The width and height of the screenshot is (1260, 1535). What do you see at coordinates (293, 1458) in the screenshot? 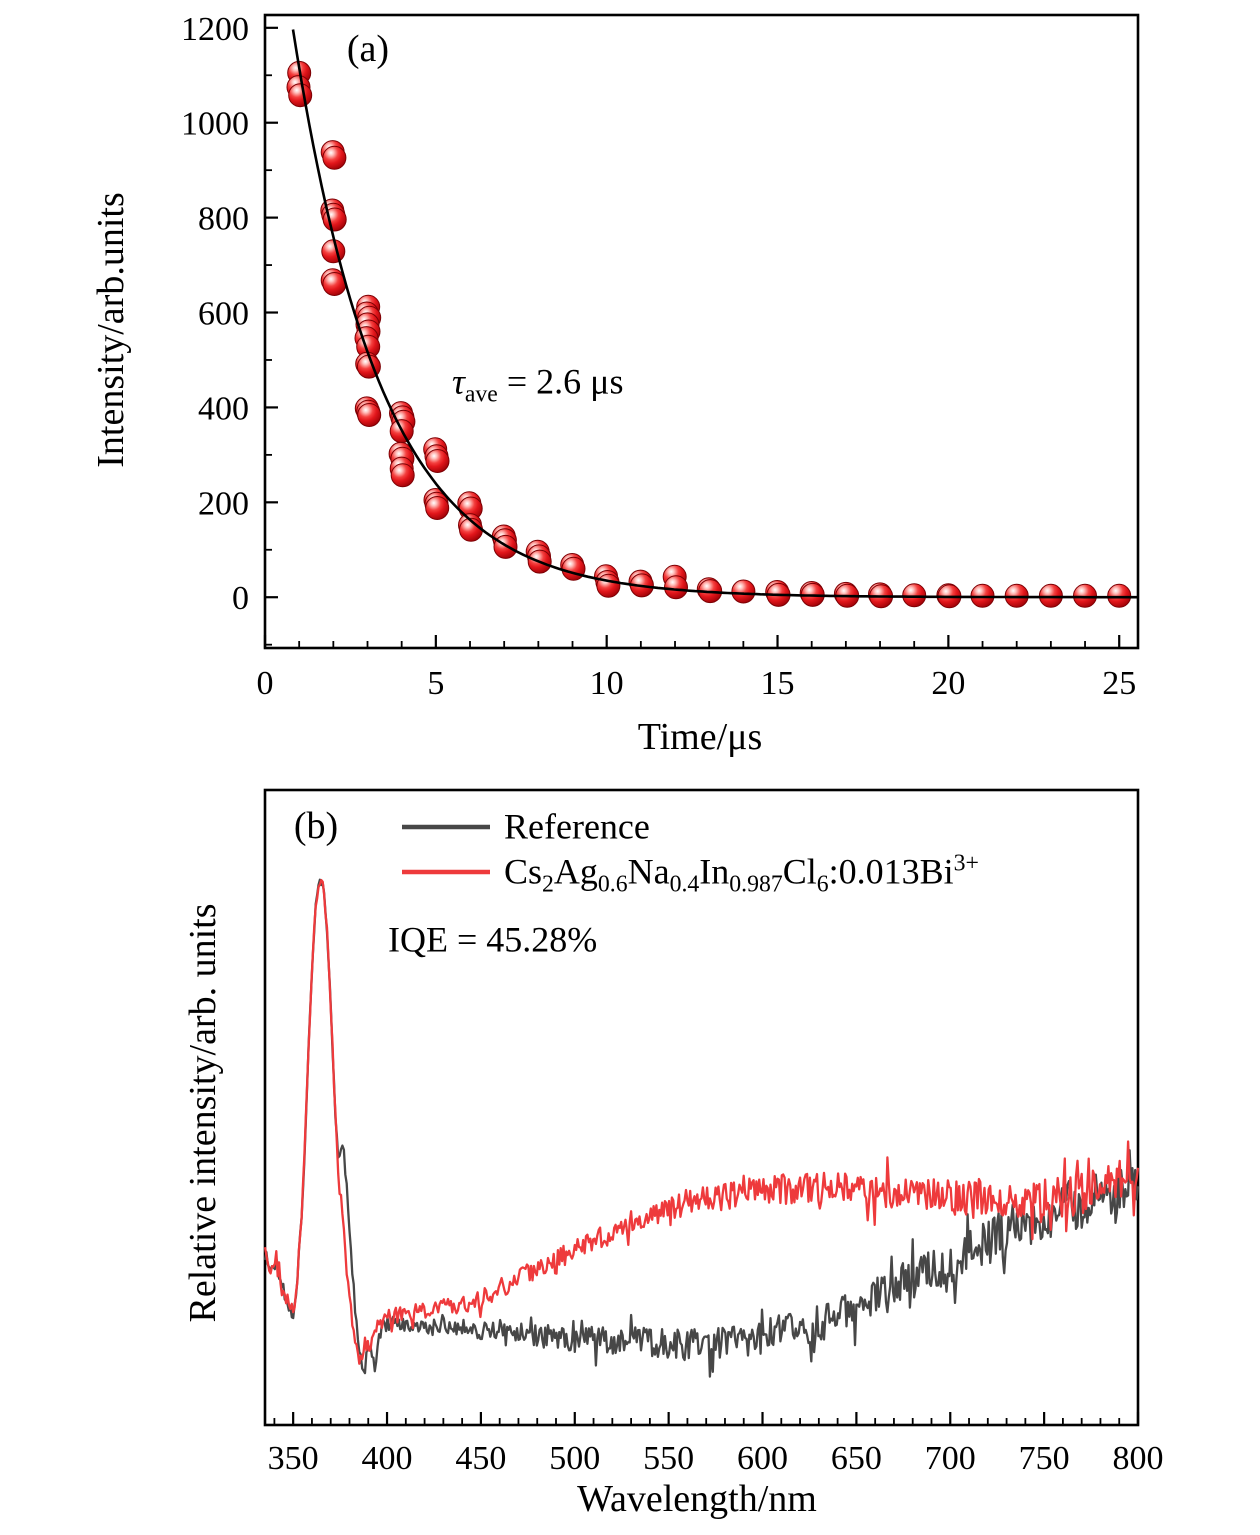
I see `svg-text: 350` at bounding box center [293, 1458].